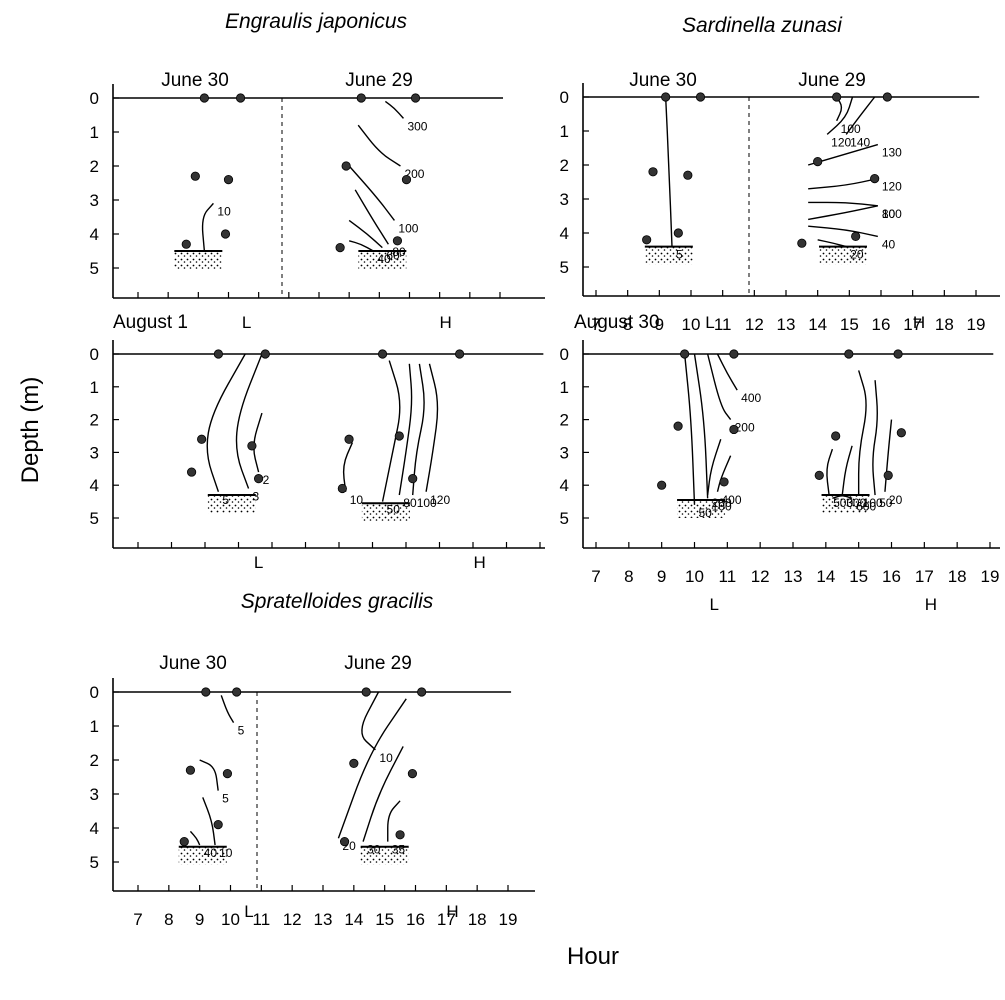 The image size is (1005, 1000). I want to click on contour-label: 30, so click(374, 850).